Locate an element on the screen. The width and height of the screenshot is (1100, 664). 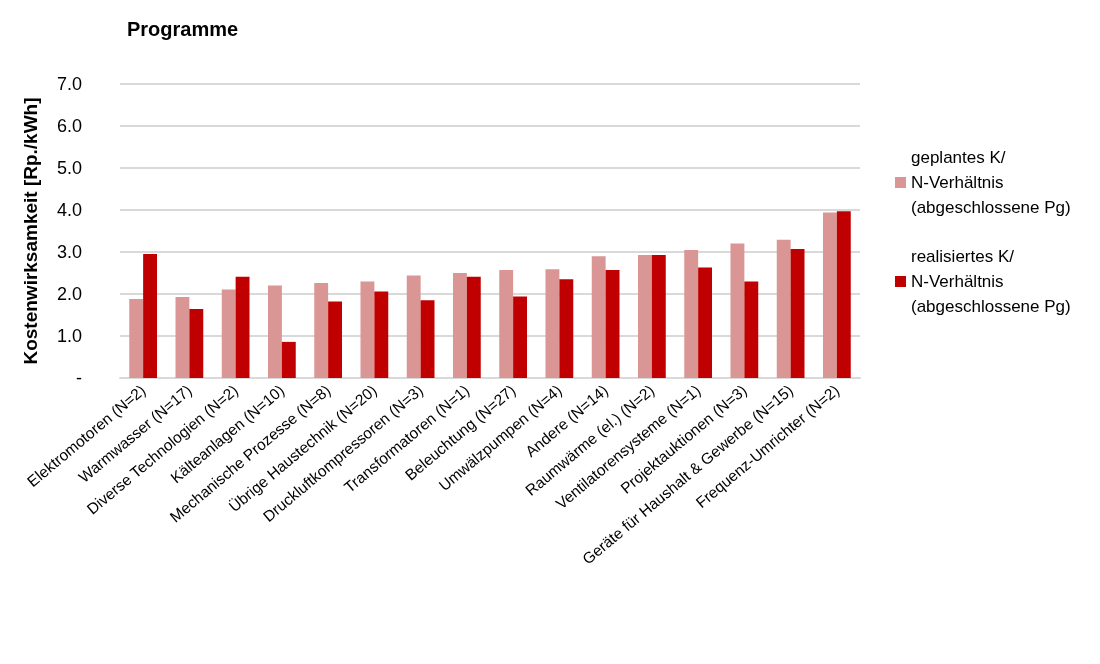
y-tick-label: 2.0 is located at coordinates (69, 294).